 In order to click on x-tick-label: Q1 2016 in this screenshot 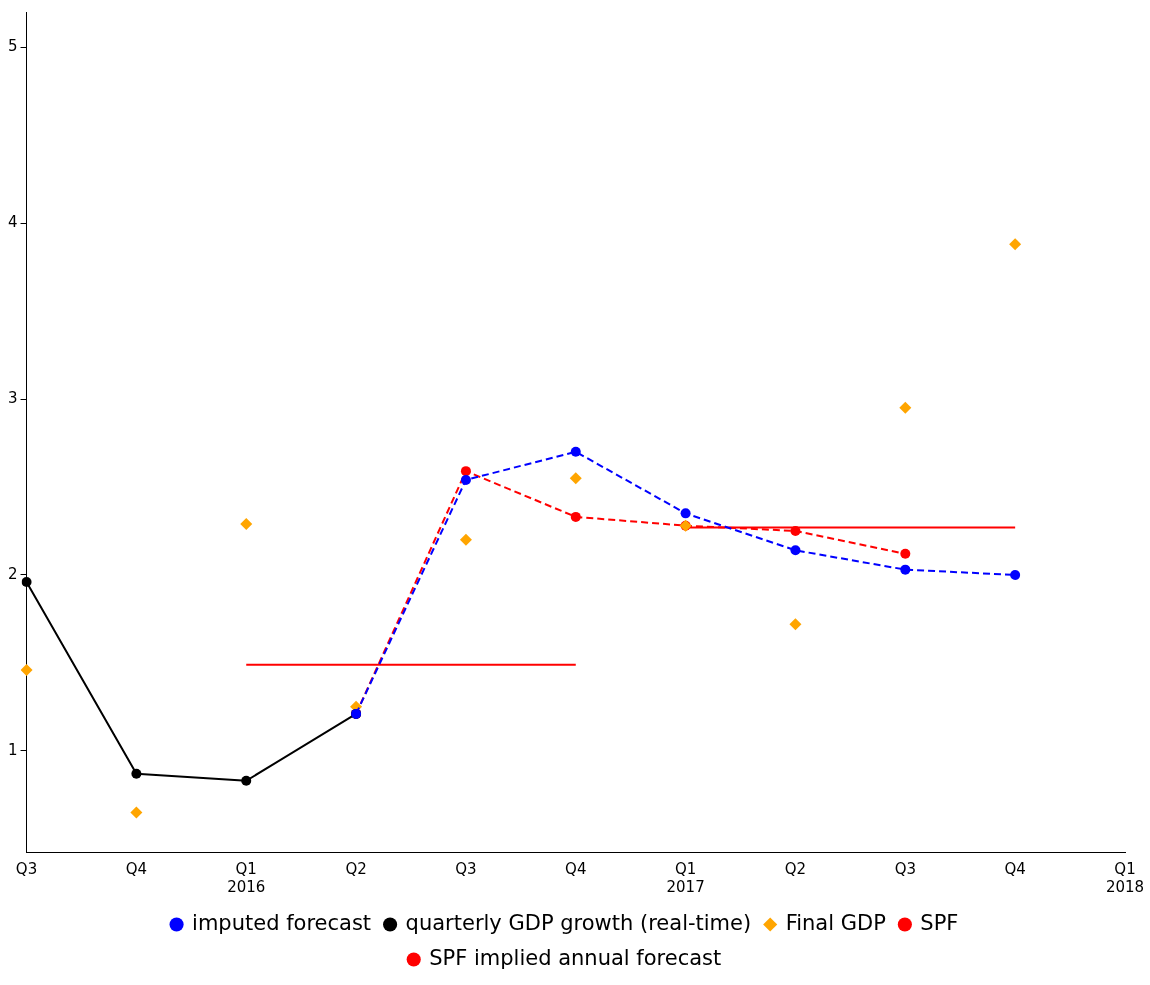, I will do `click(246, 877)`.